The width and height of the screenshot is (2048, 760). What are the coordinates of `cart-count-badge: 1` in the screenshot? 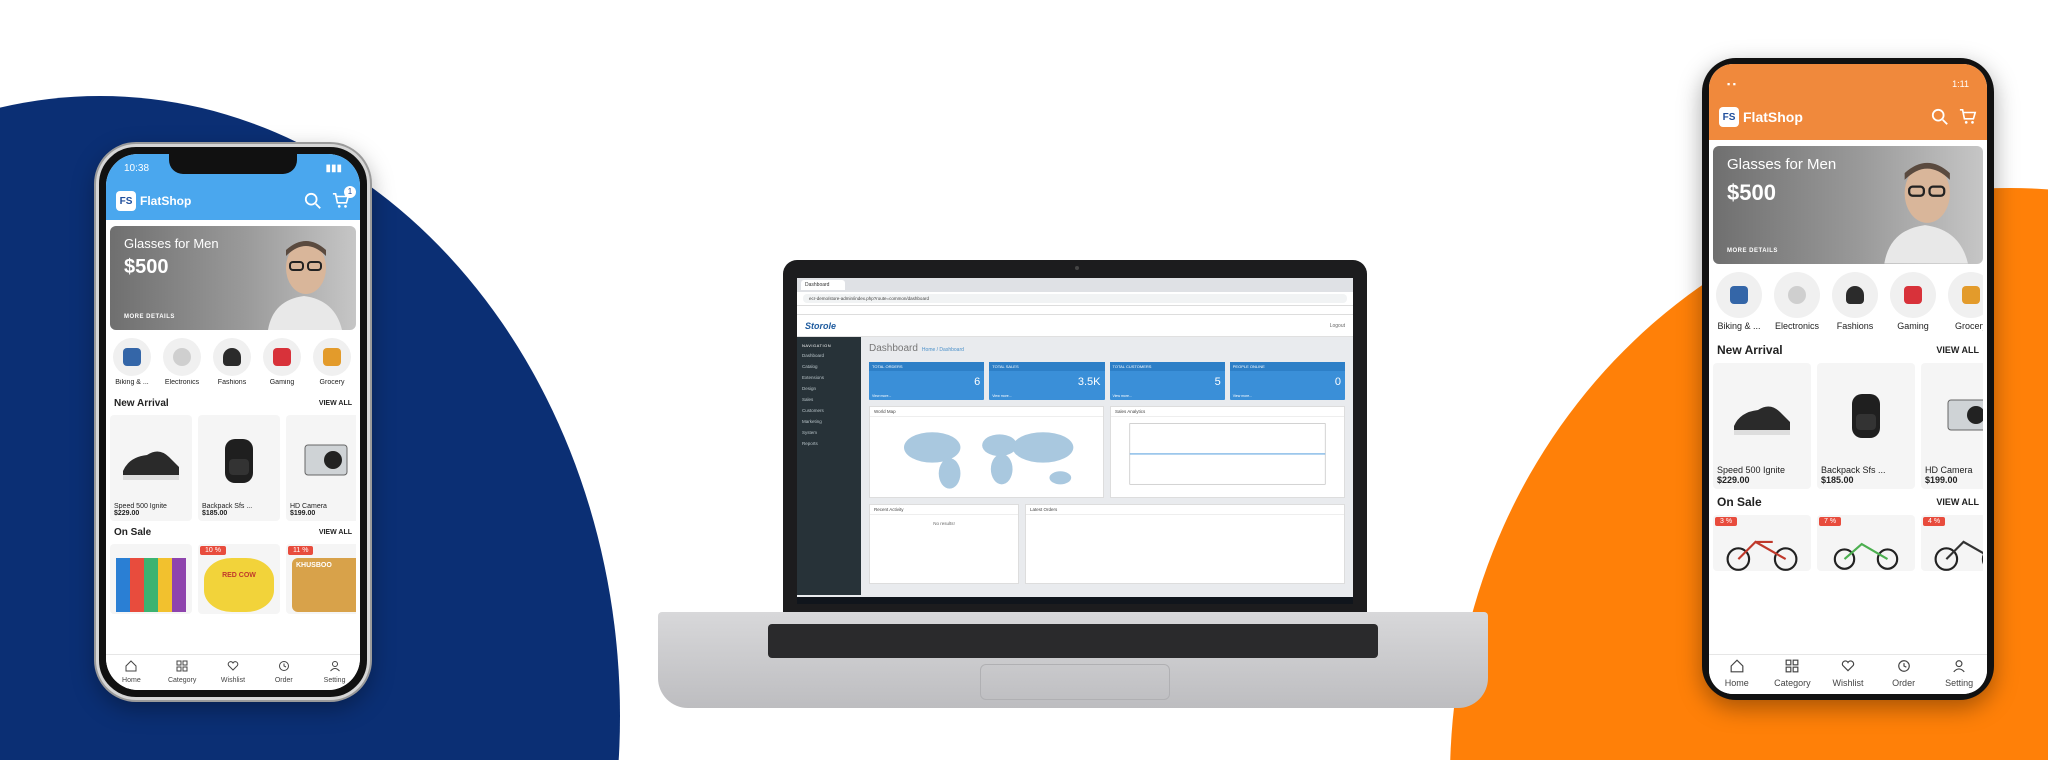 It's located at (350, 192).